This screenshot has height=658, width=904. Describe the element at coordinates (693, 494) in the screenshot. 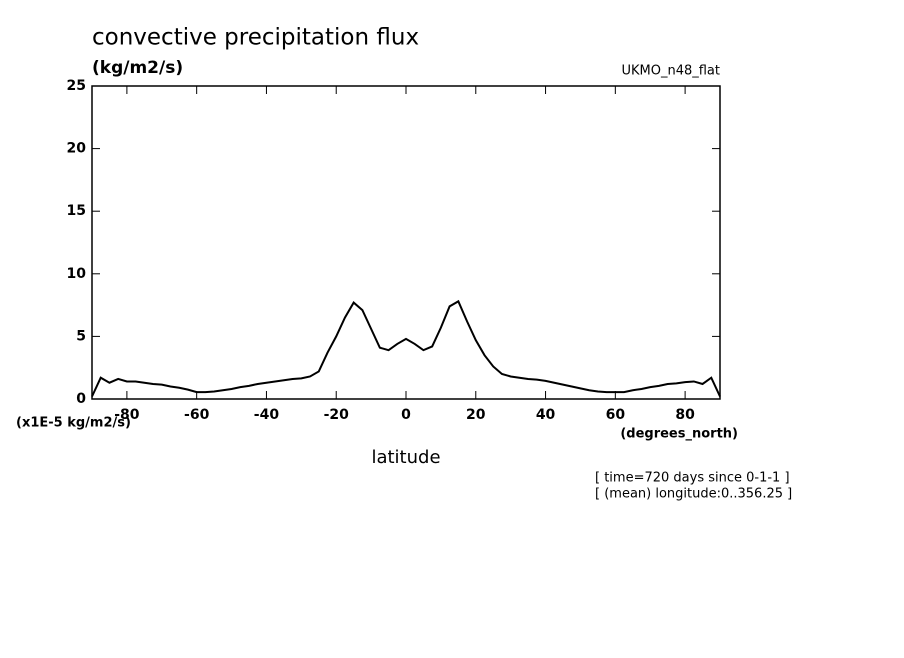

I see `annotation: [ (mean) longitude:0..356.25 ]` at that location.